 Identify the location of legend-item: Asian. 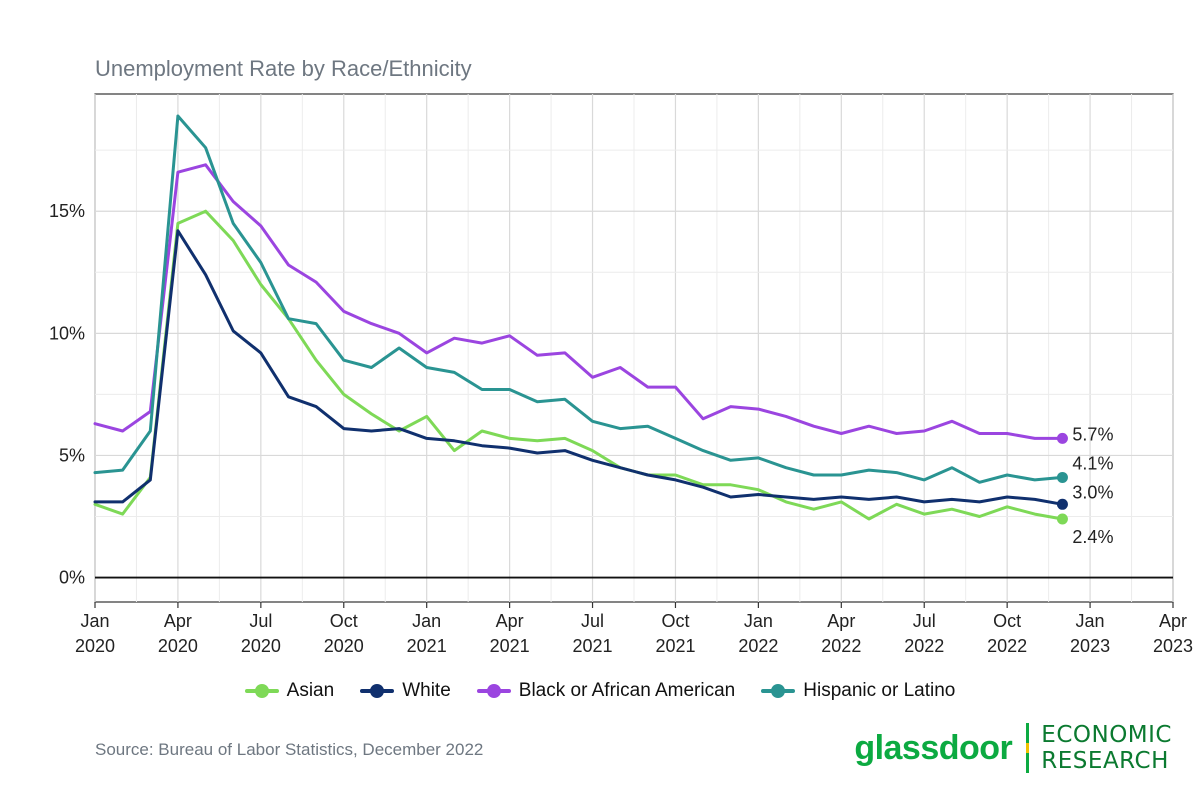
(289, 691).